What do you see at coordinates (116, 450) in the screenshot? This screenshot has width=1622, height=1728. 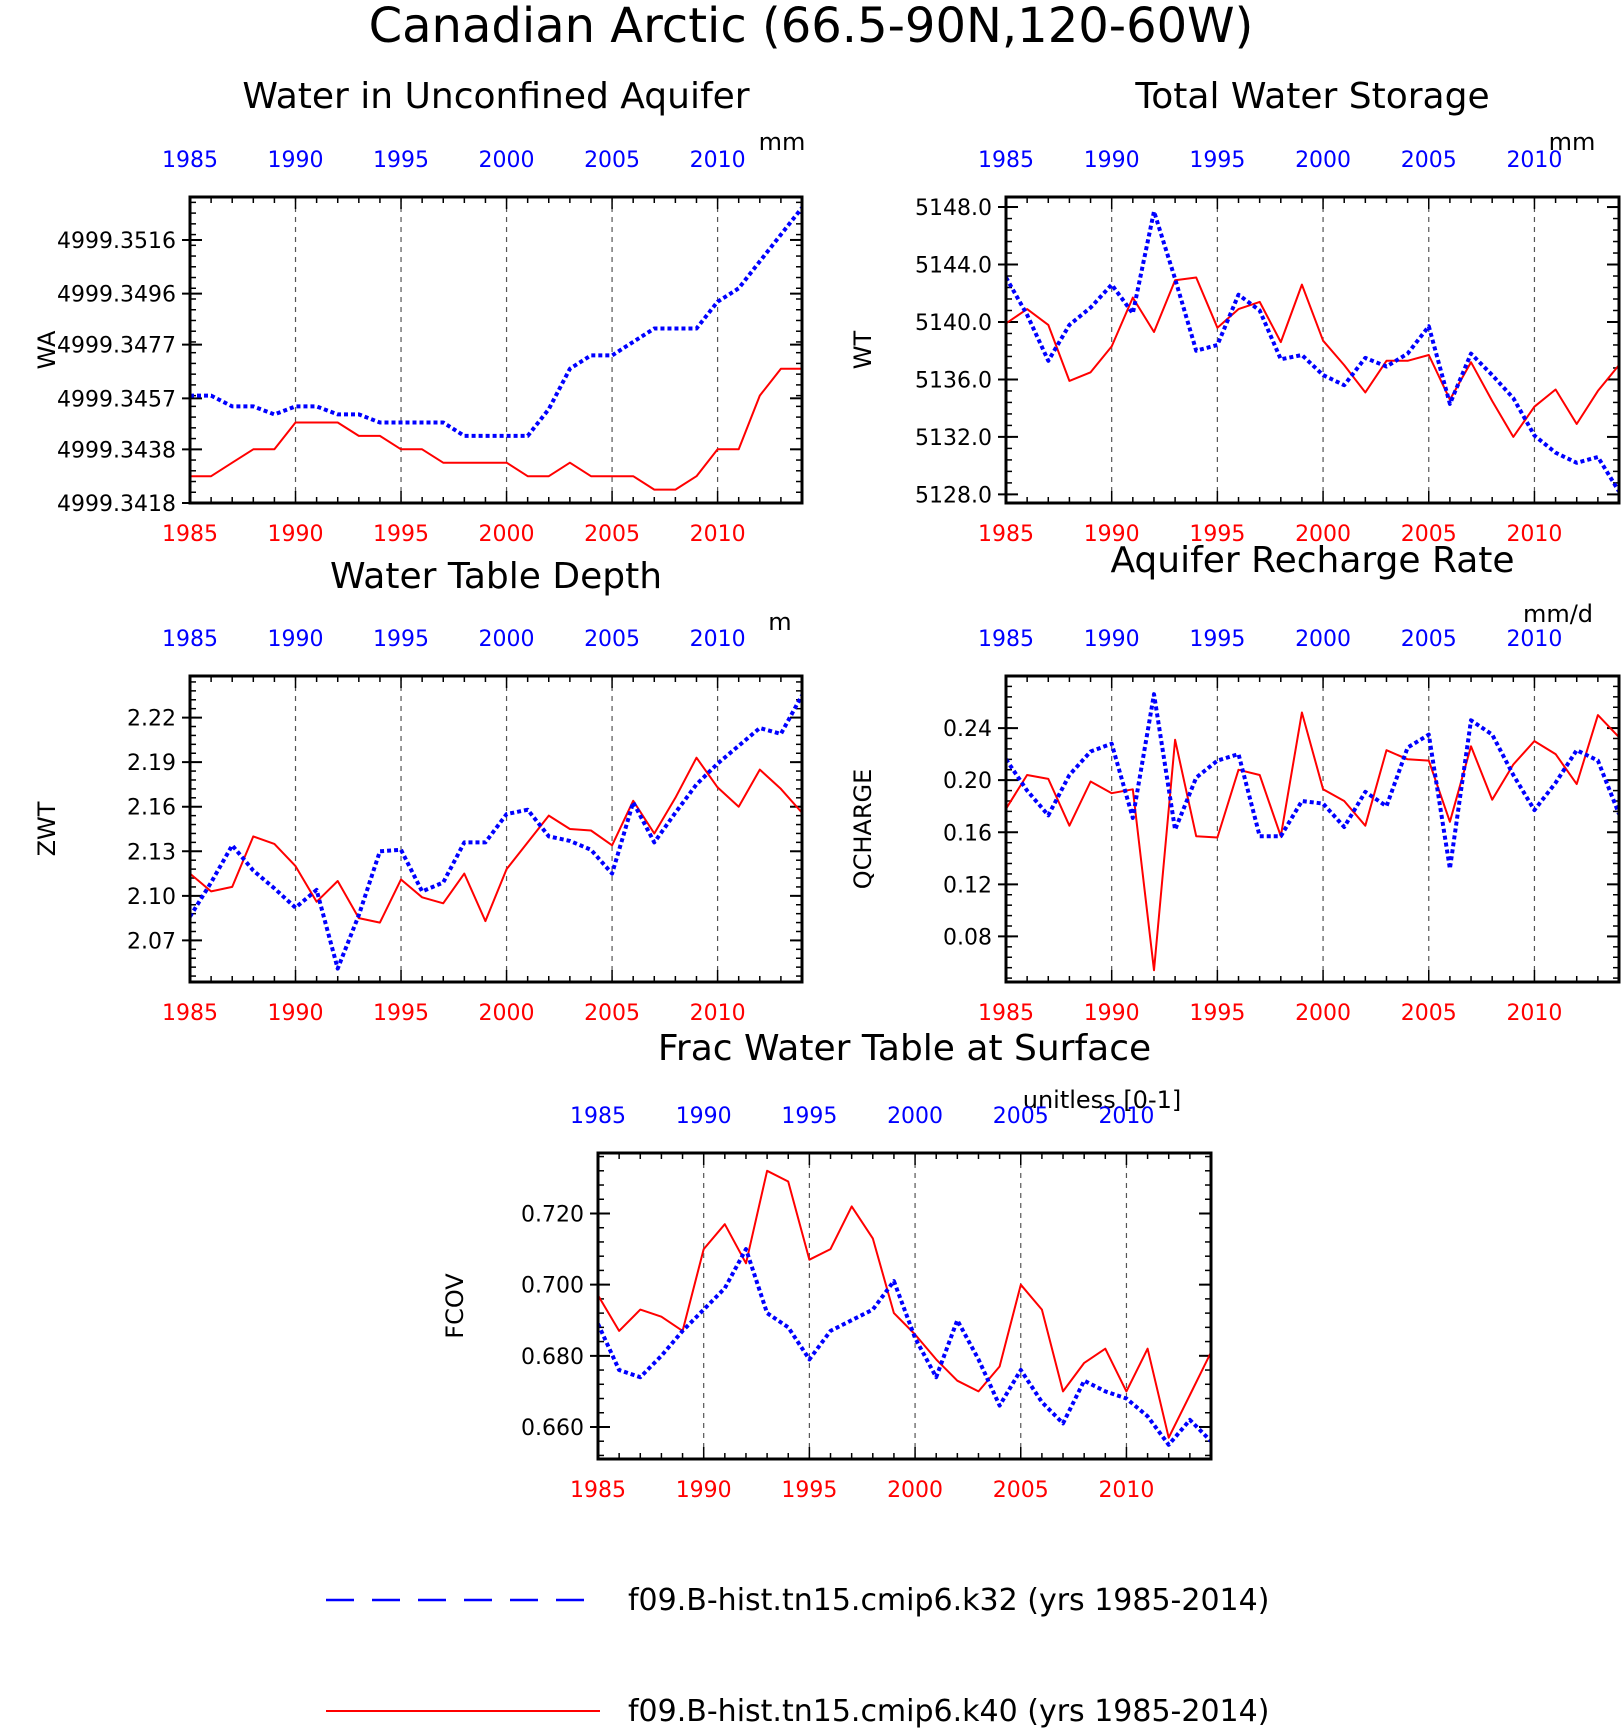 I see `y-tick-label: 4999.3438` at bounding box center [116, 450].